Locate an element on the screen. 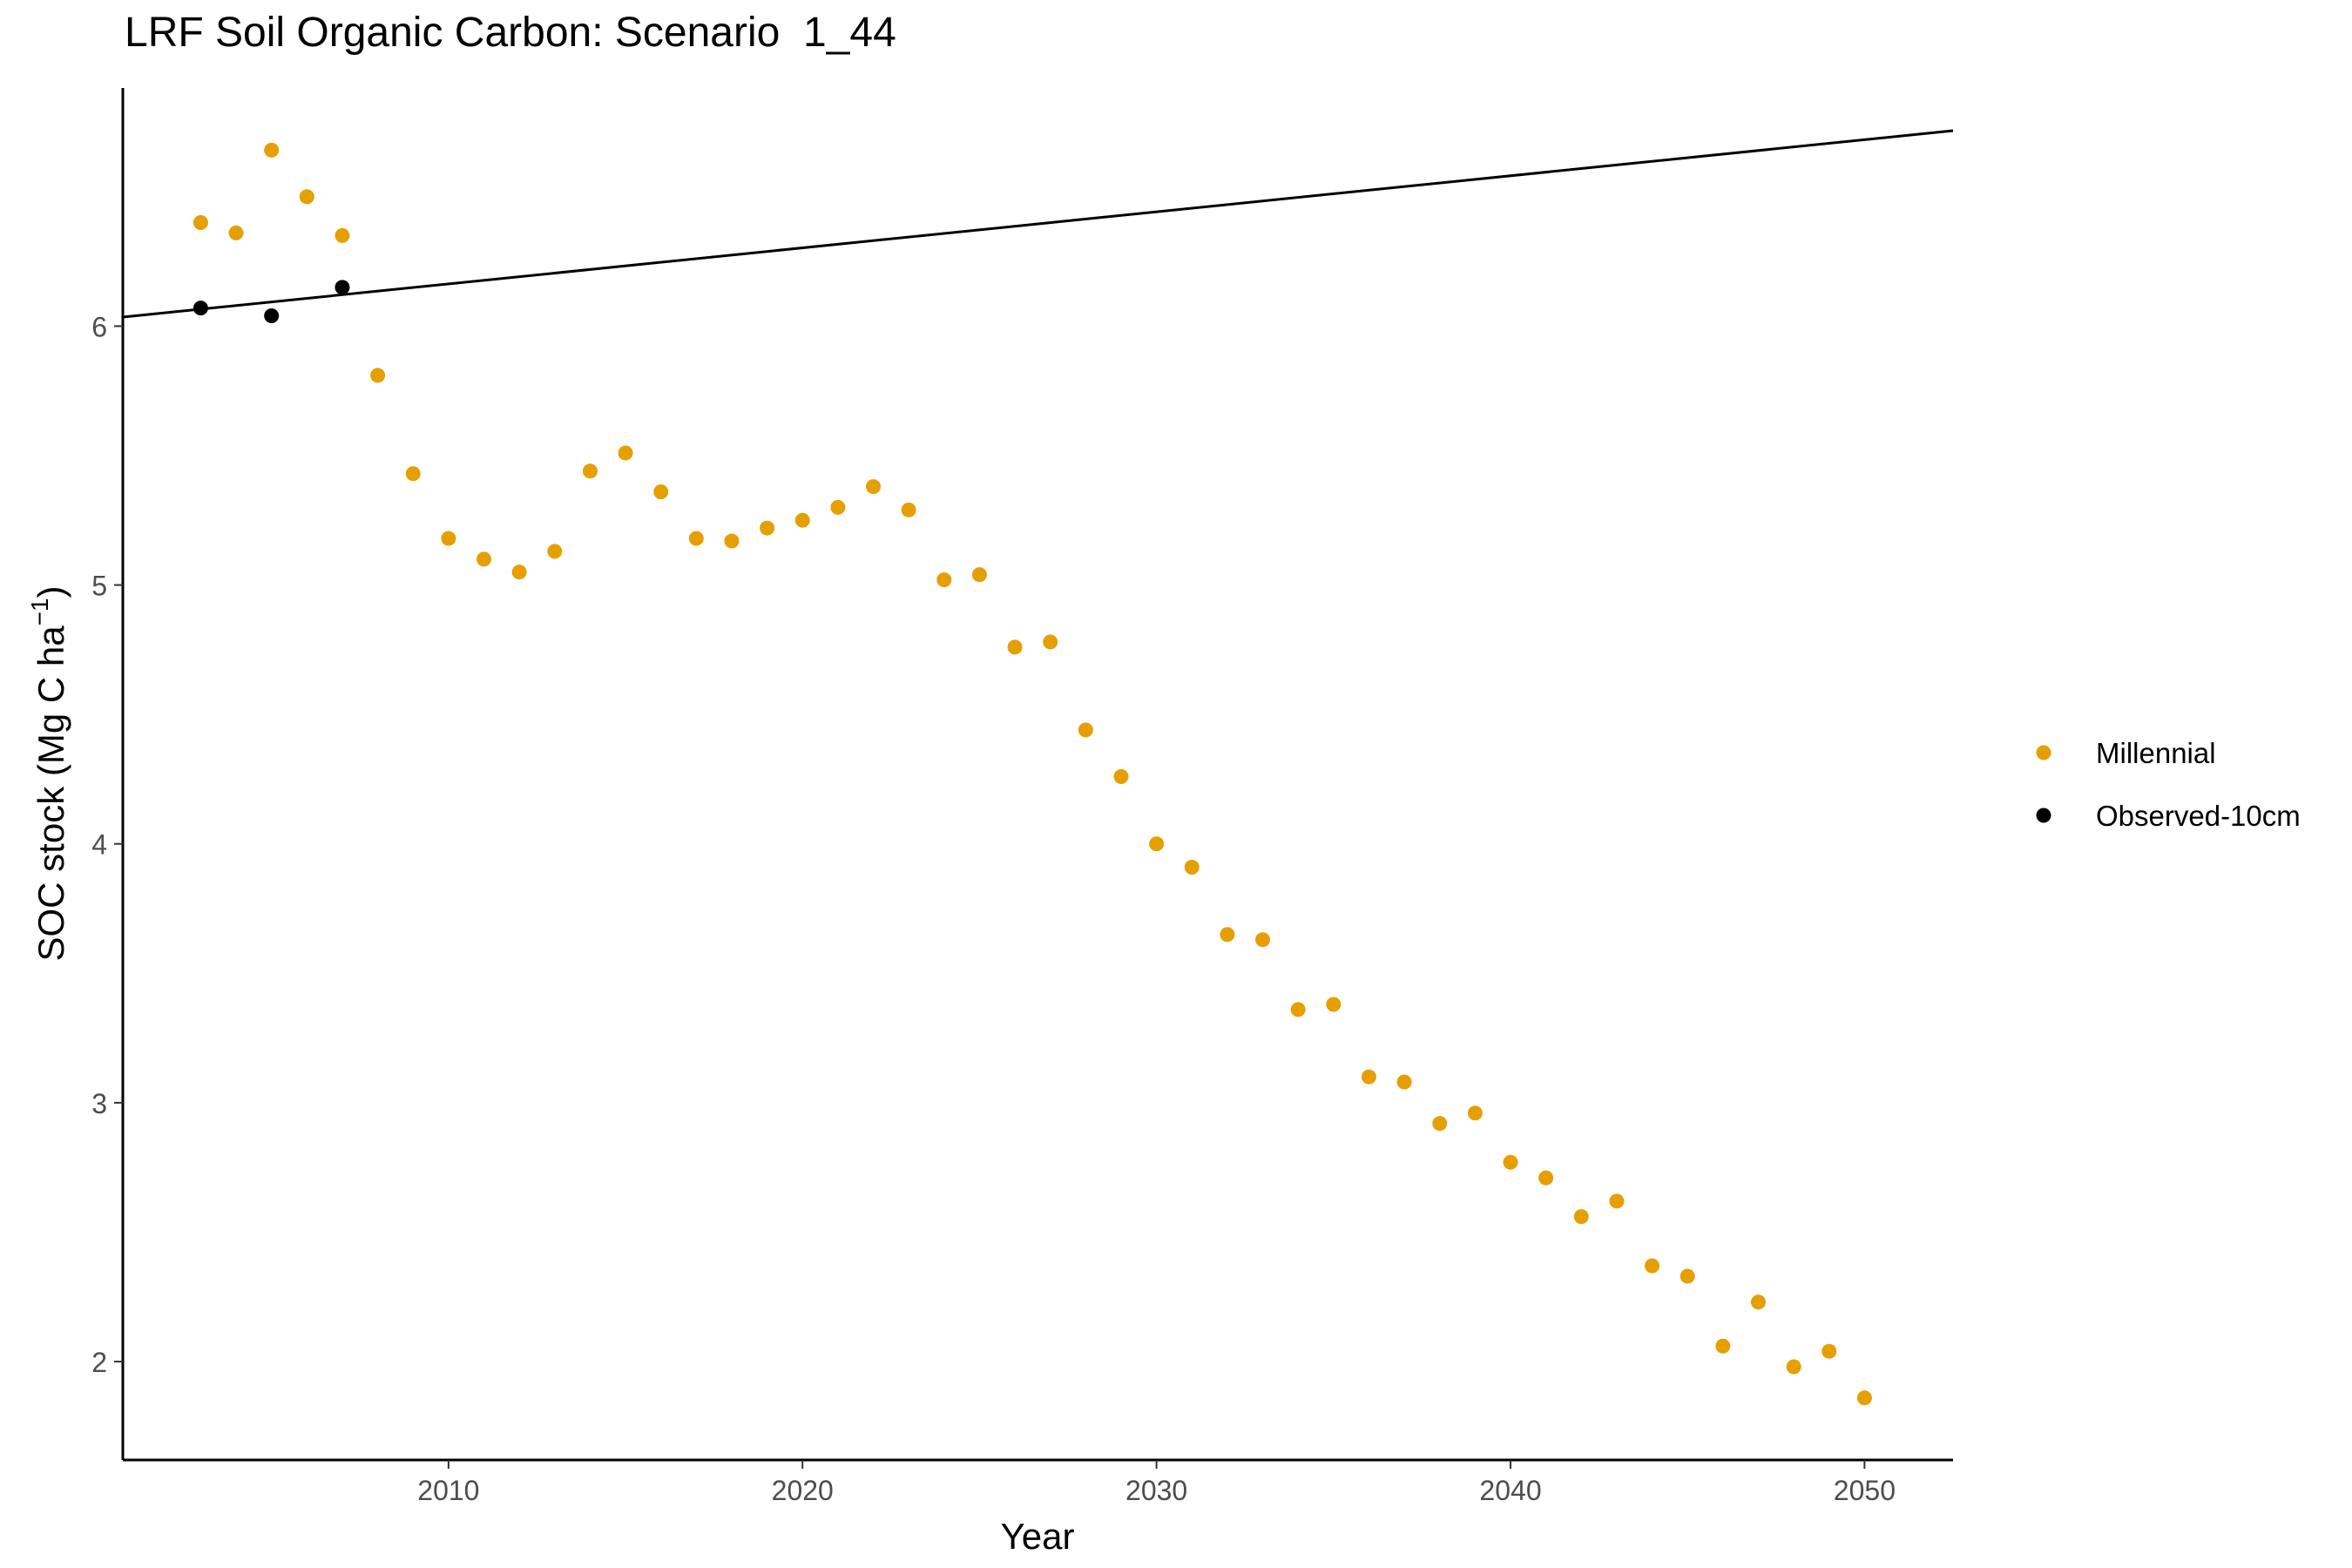 The height and width of the screenshot is (1568, 2352). y-tick-label: 6 is located at coordinates (99, 326).